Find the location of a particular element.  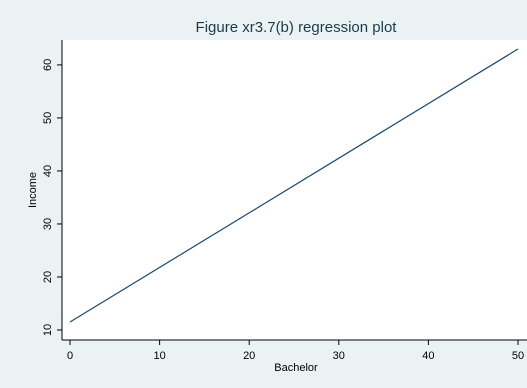

y-axis-title: Income is located at coordinates (33, 190).